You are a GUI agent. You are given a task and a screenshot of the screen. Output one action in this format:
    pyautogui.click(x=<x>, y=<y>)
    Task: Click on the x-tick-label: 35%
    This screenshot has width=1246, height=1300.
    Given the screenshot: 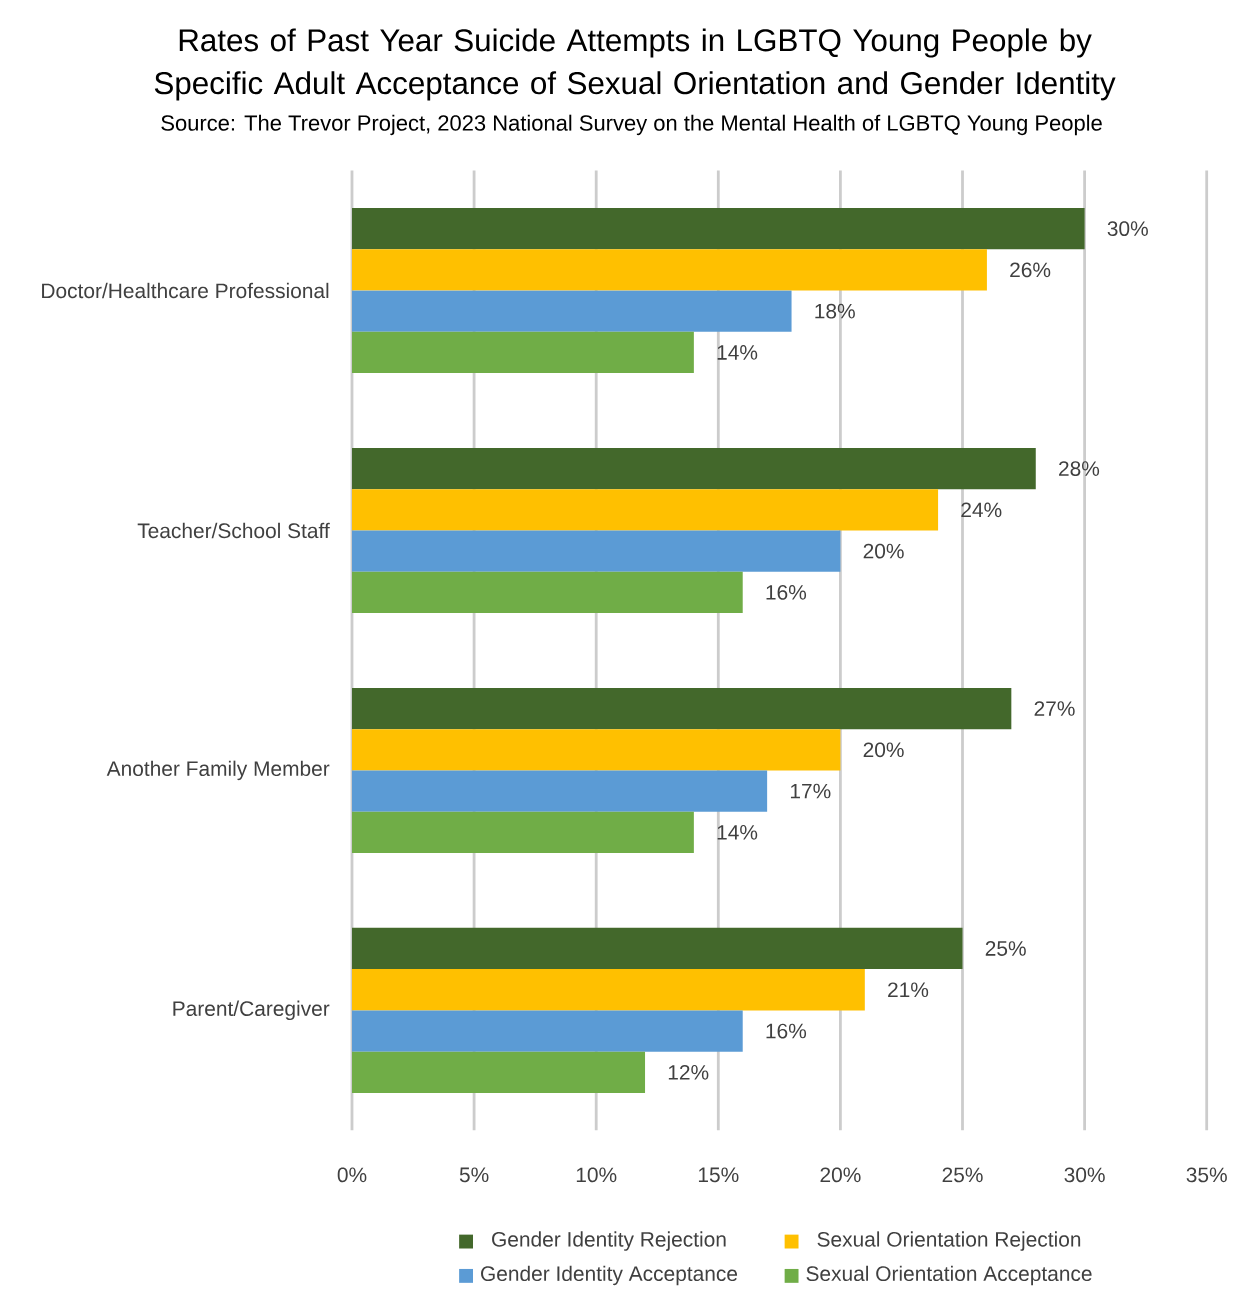 What is the action you would take?
    pyautogui.click(x=1206, y=1175)
    